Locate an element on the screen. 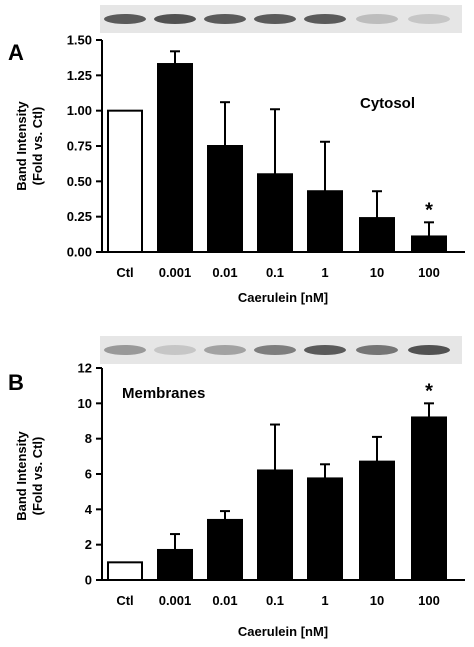 The height and width of the screenshot is (647, 474). significance-b: * is located at coordinates (429, 391).